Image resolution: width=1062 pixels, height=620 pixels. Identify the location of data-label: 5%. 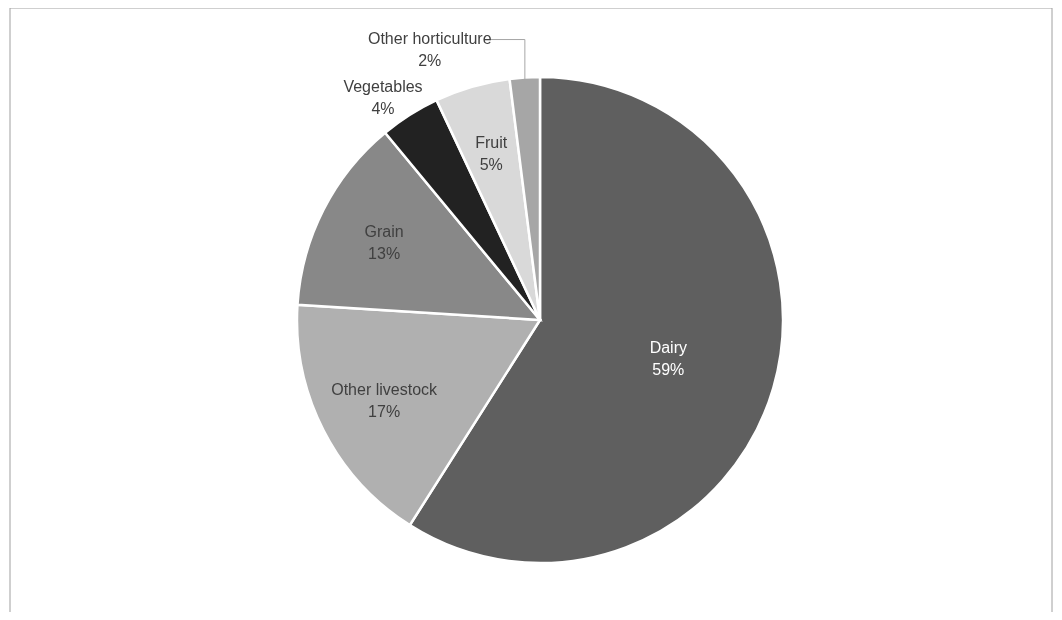
(491, 164).